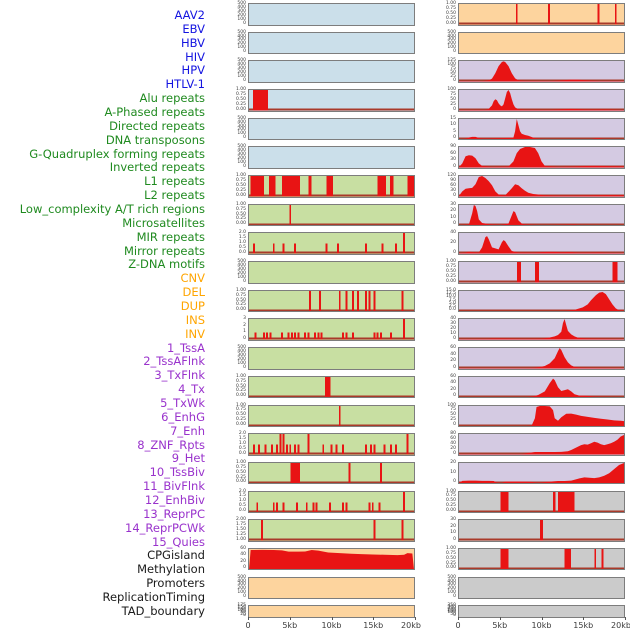 This screenshot has height=630, width=630. Describe the element at coordinates (453, 410) in the screenshot. I see `y-tick-label: 75` at that location.